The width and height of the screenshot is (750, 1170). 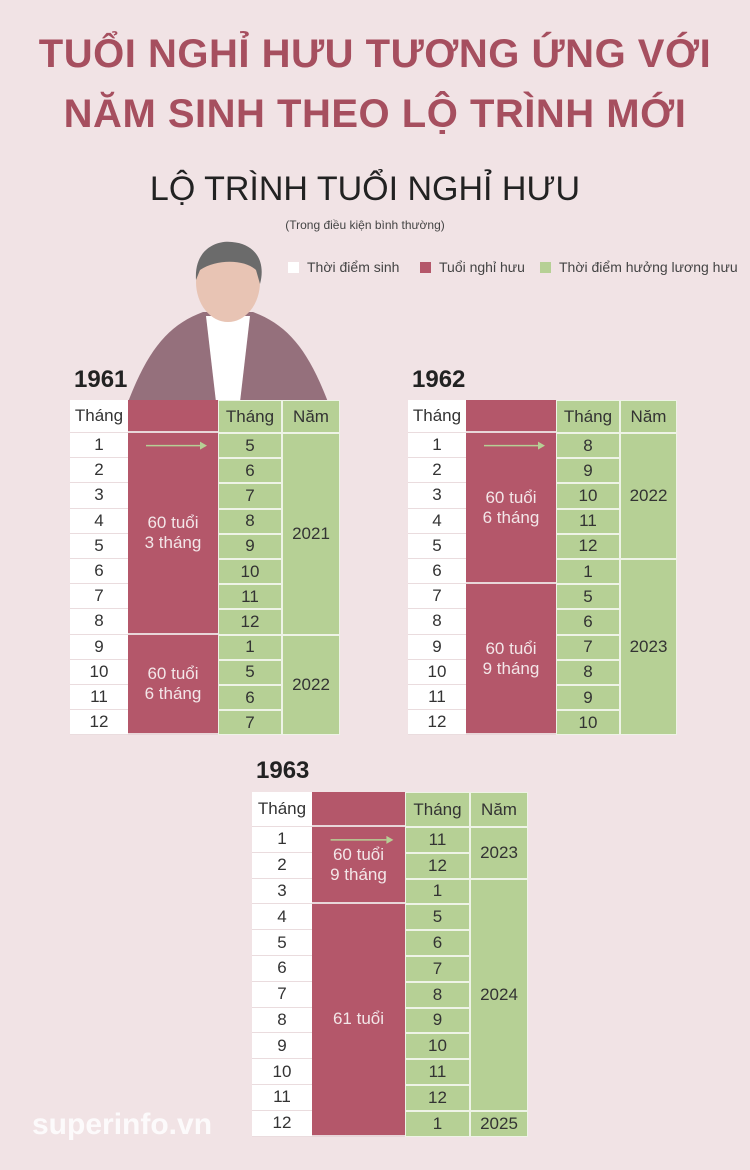 What do you see at coordinates (511, 660) in the screenshot?
I see `retirement-age: 60 tuổi 9 tháng` at bounding box center [511, 660].